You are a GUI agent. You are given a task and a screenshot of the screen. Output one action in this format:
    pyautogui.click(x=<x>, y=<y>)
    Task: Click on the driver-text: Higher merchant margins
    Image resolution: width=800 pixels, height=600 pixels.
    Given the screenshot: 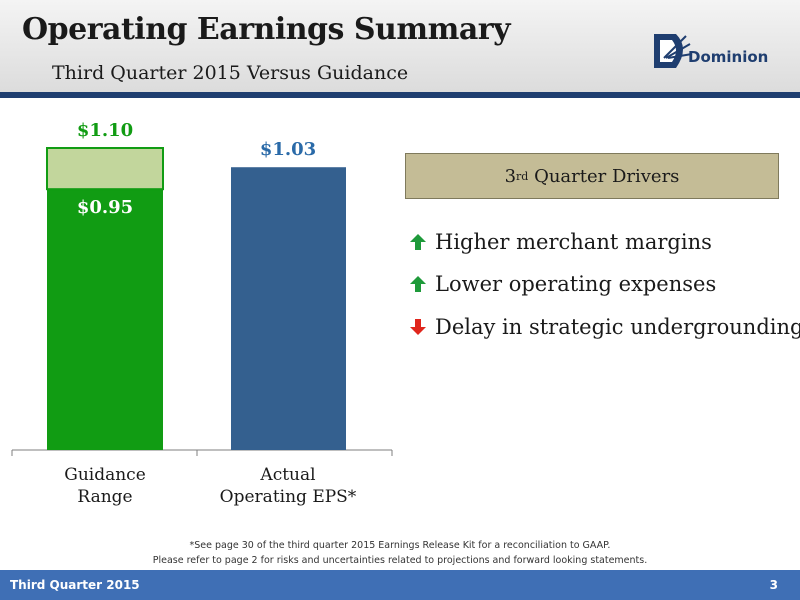 What is the action you would take?
    pyautogui.click(x=573, y=242)
    